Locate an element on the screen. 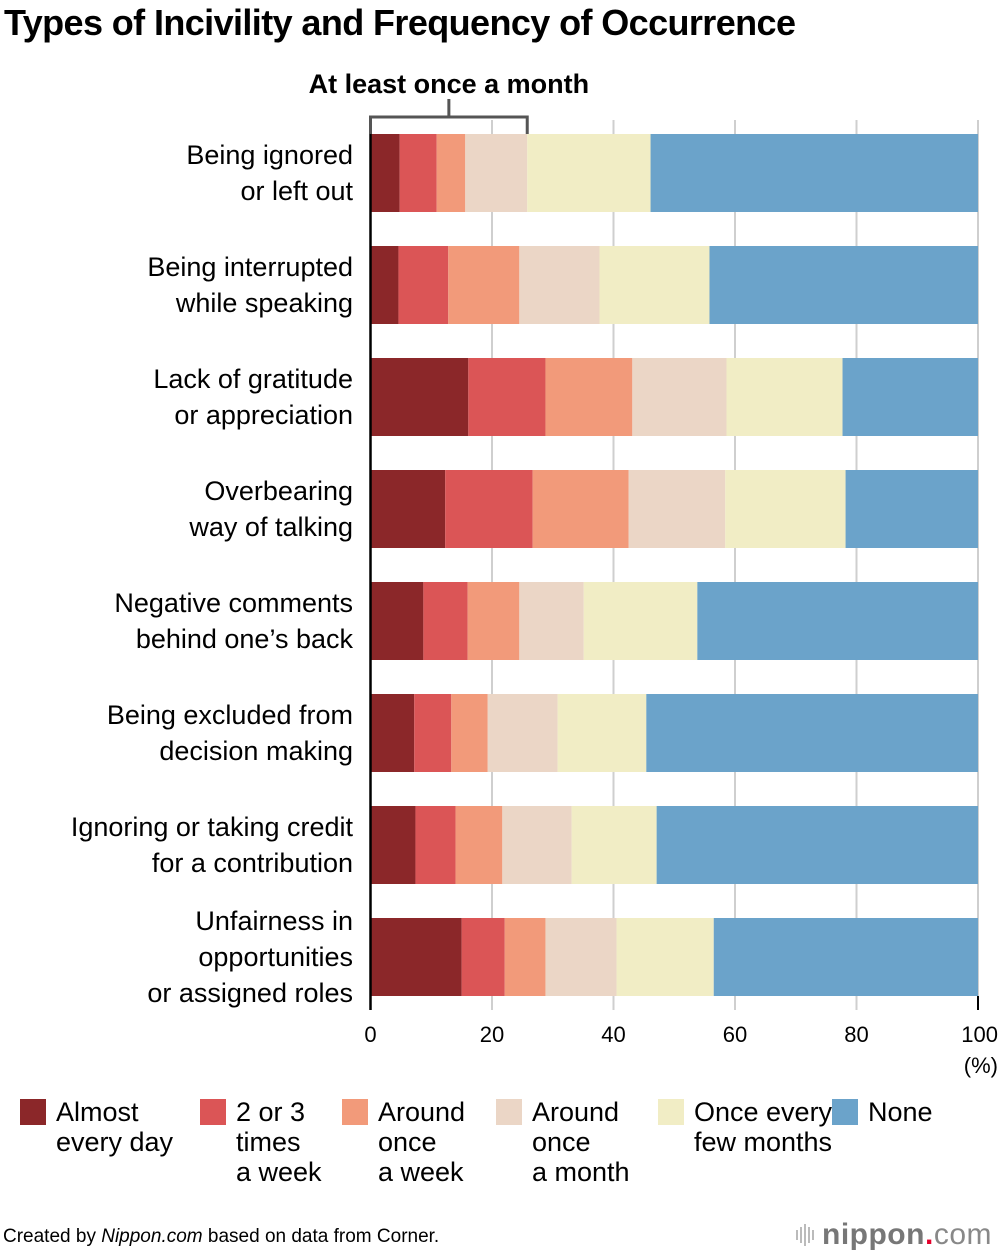 Image resolution: width=1000 pixels, height=1260 pixels. x-tick-label: 80 is located at coordinates (856, 1034).